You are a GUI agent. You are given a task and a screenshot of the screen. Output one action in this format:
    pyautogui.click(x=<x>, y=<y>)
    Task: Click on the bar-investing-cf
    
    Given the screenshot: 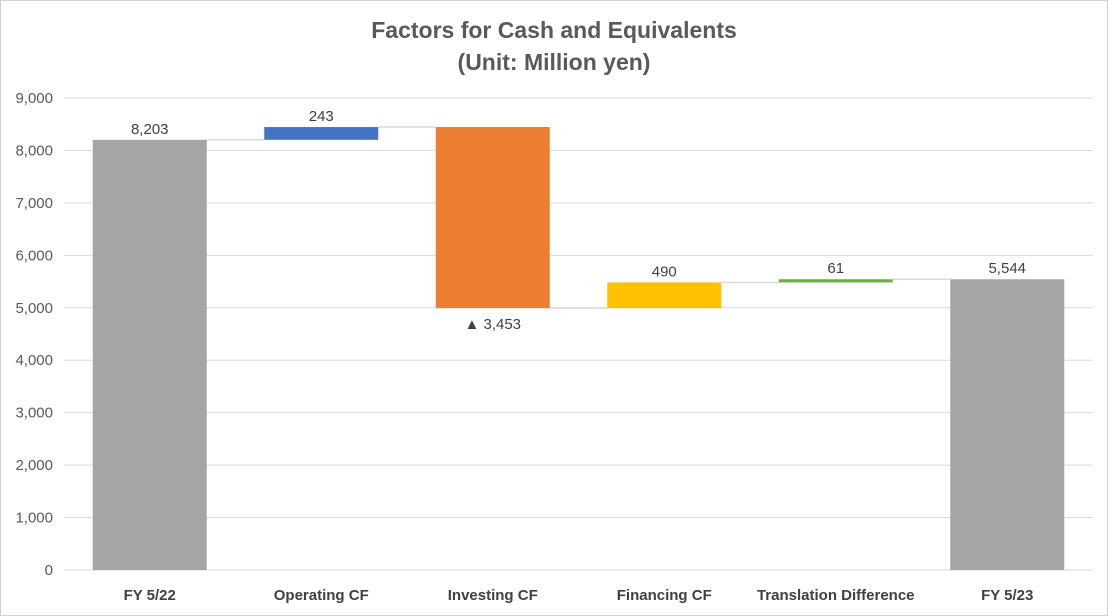 What is the action you would take?
    pyautogui.click(x=492, y=218)
    